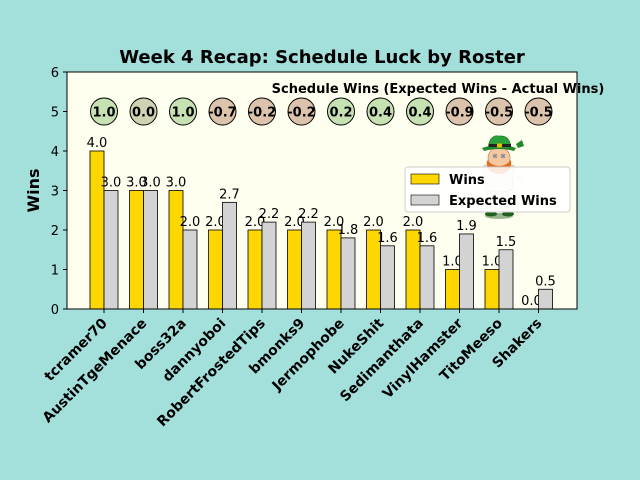  Describe the element at coordinates (55, 192) in the screenshot. I see `y-tick-label: 3` at that location.